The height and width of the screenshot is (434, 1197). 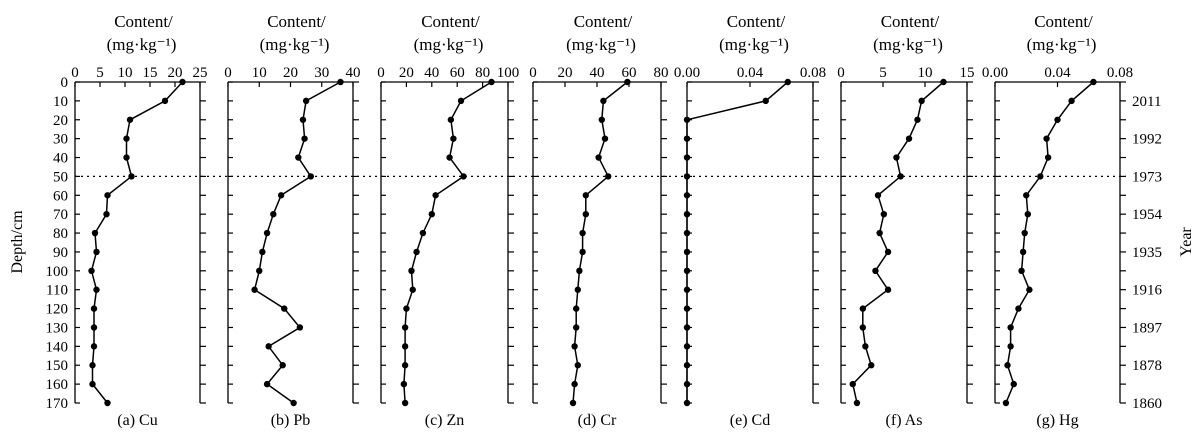 I want to click on depth-tick-label: 80, so click(x=60, y=234).